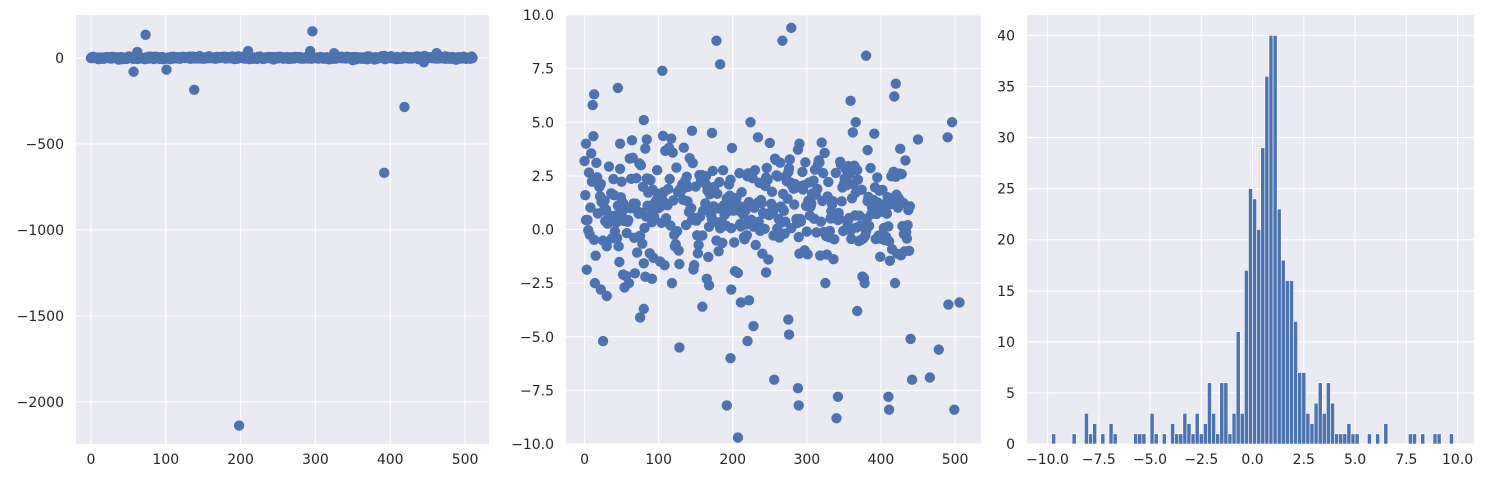  I want to click on y-tick-label: 15, so click(1006, 292).